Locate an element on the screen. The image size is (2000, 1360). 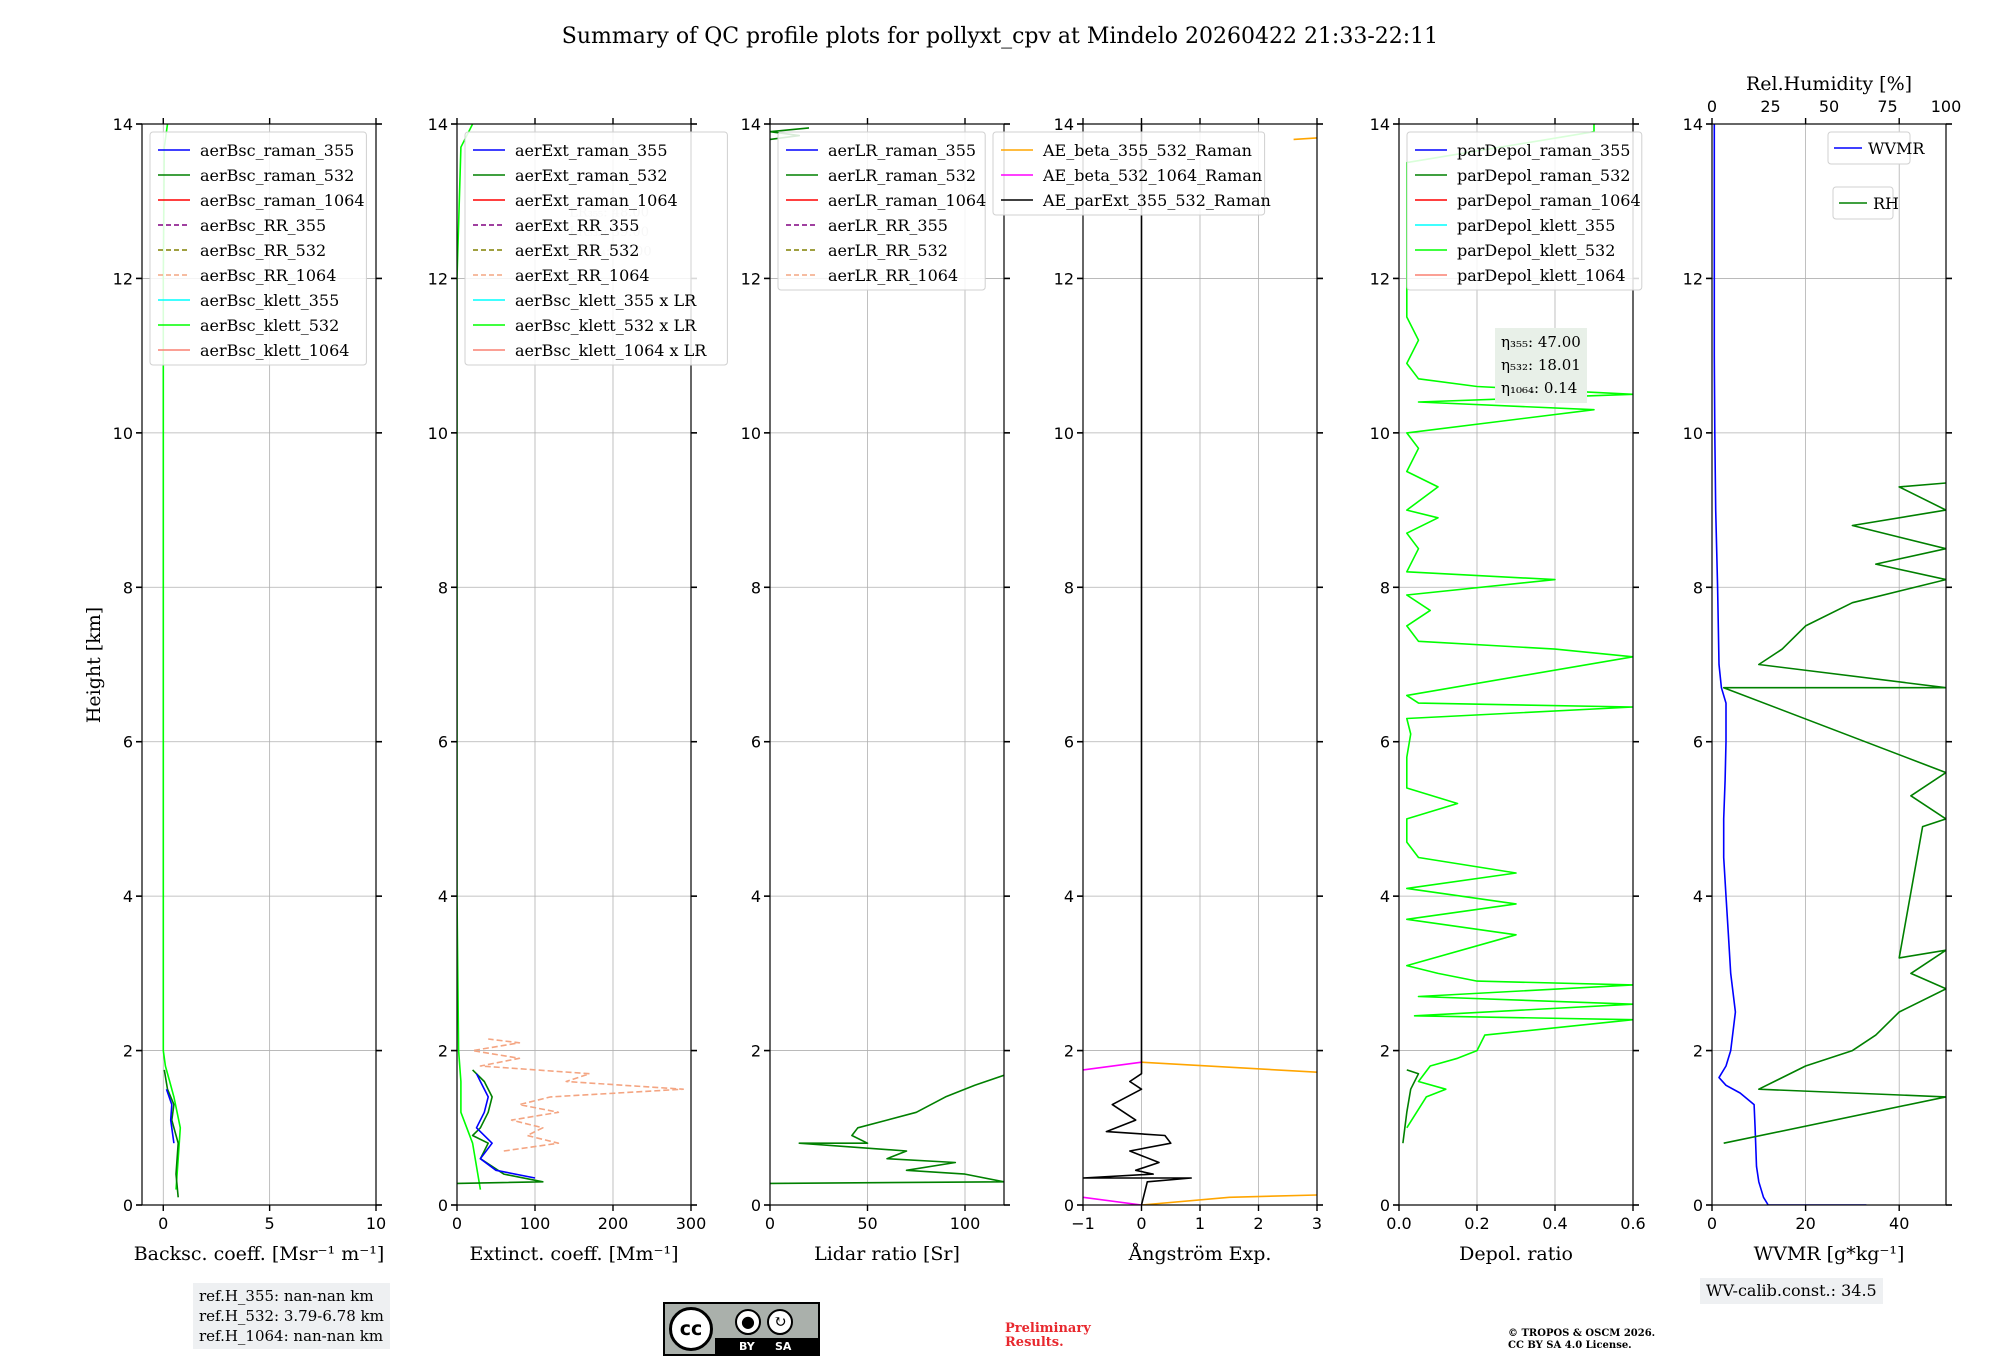
legend-entry: aerBsc_RR_1064 is located at coordinates (268, 275).